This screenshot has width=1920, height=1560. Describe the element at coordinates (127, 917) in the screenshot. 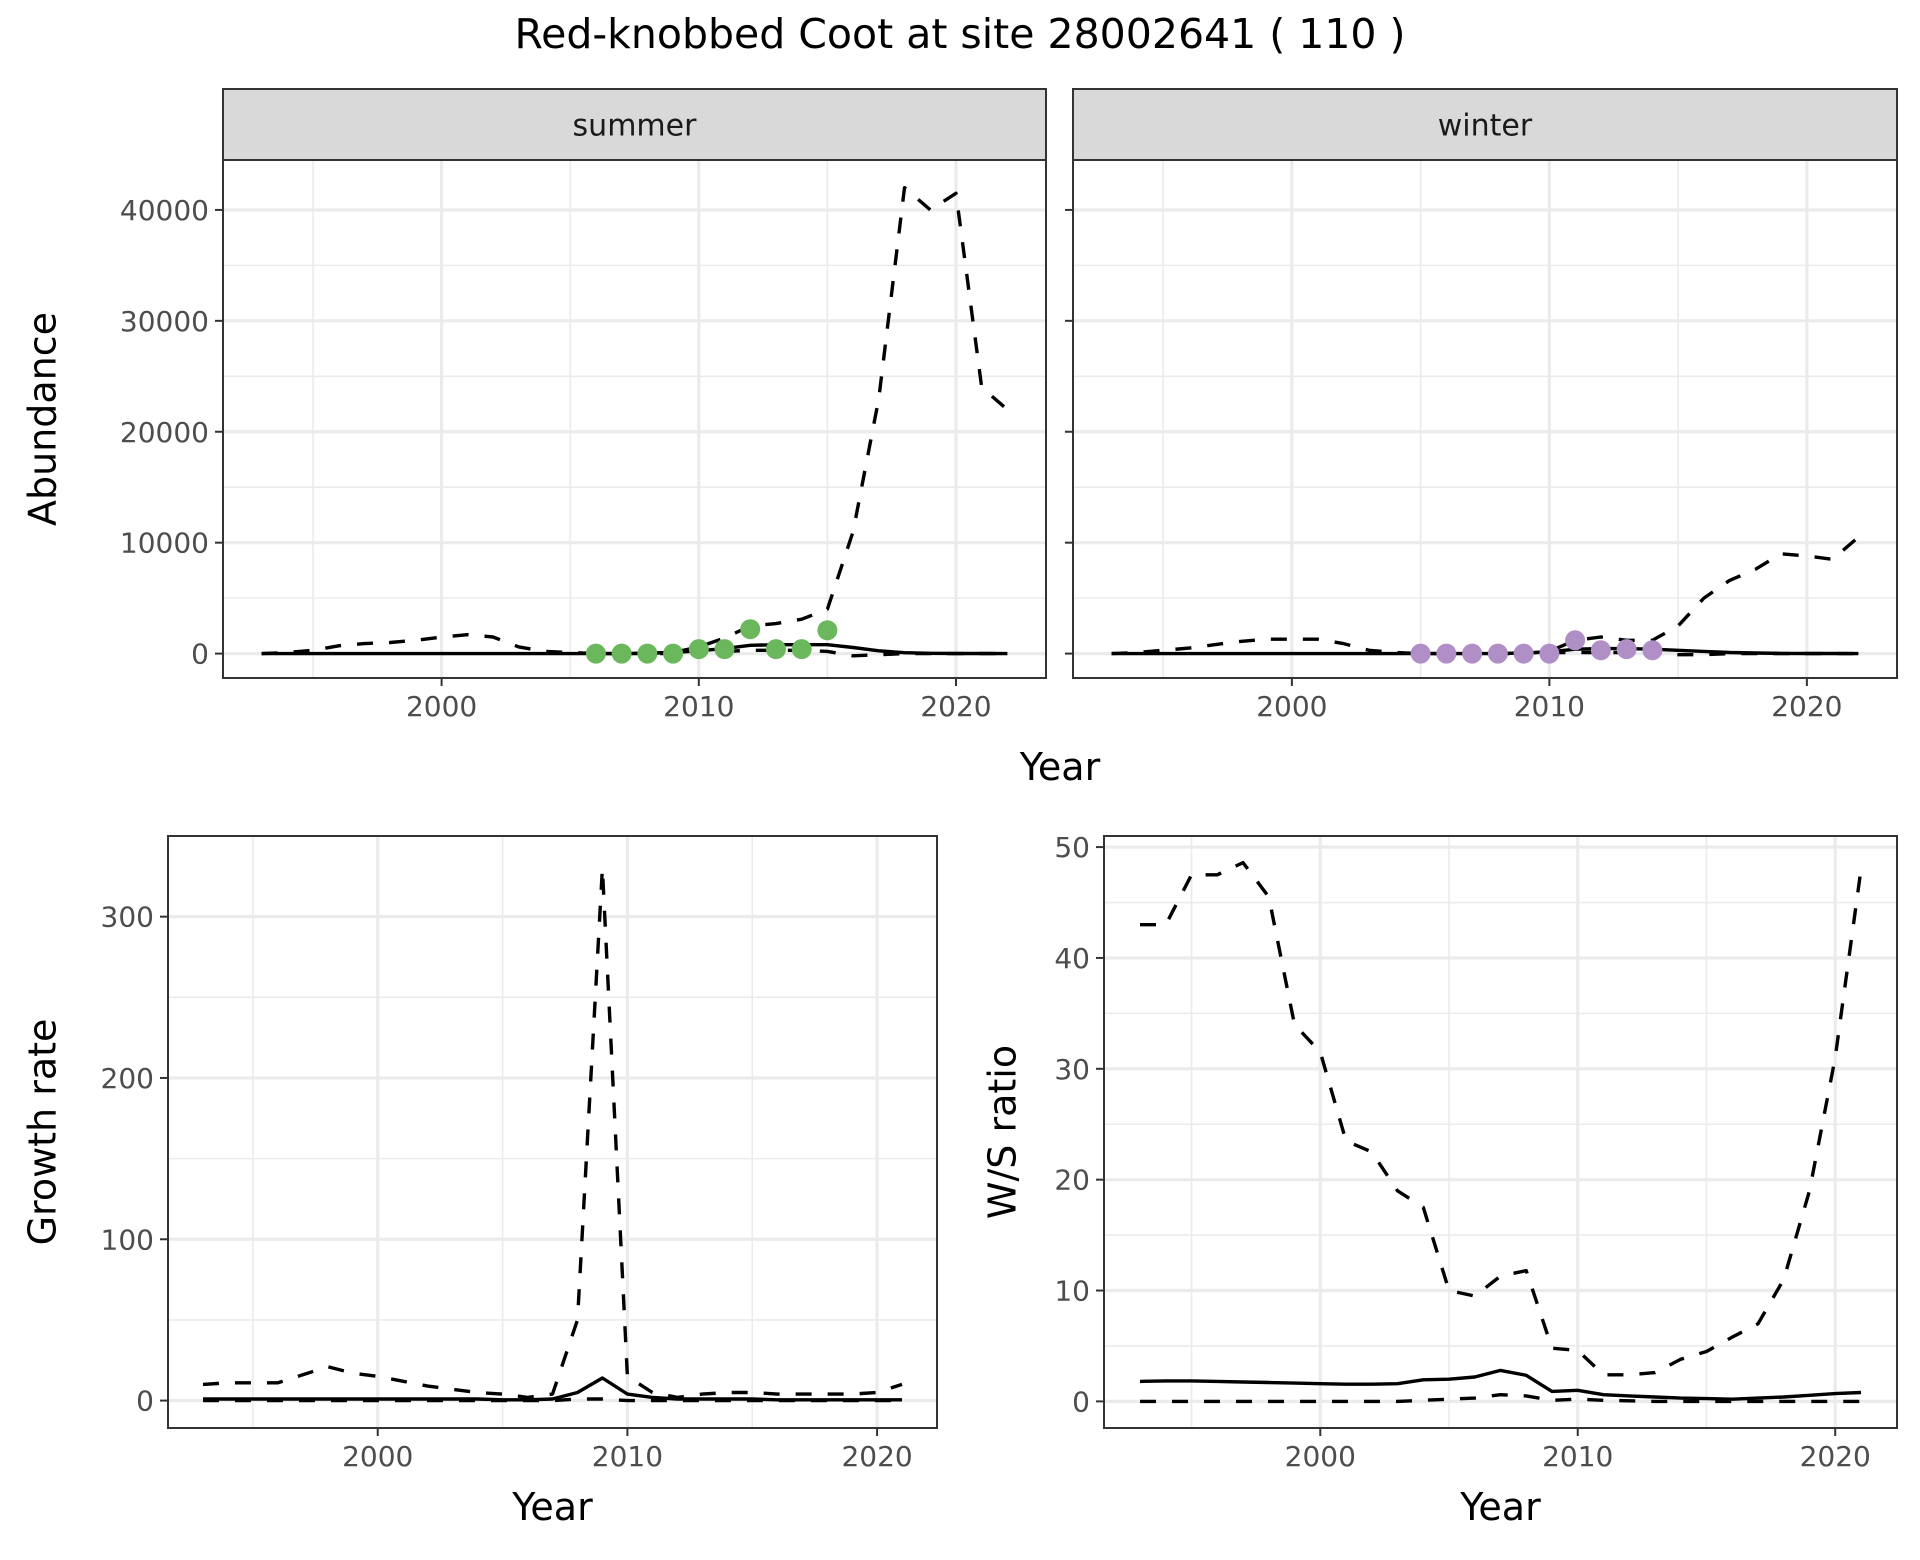

I see `y-tick-label: 300` at that location.